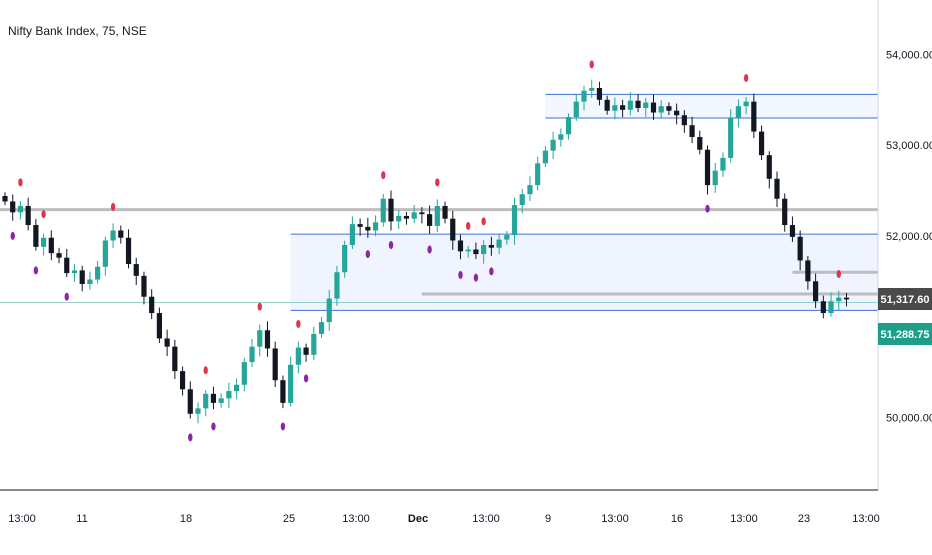 The image size is (932, 555). I want to click on demand-zone, so click(584, 272).